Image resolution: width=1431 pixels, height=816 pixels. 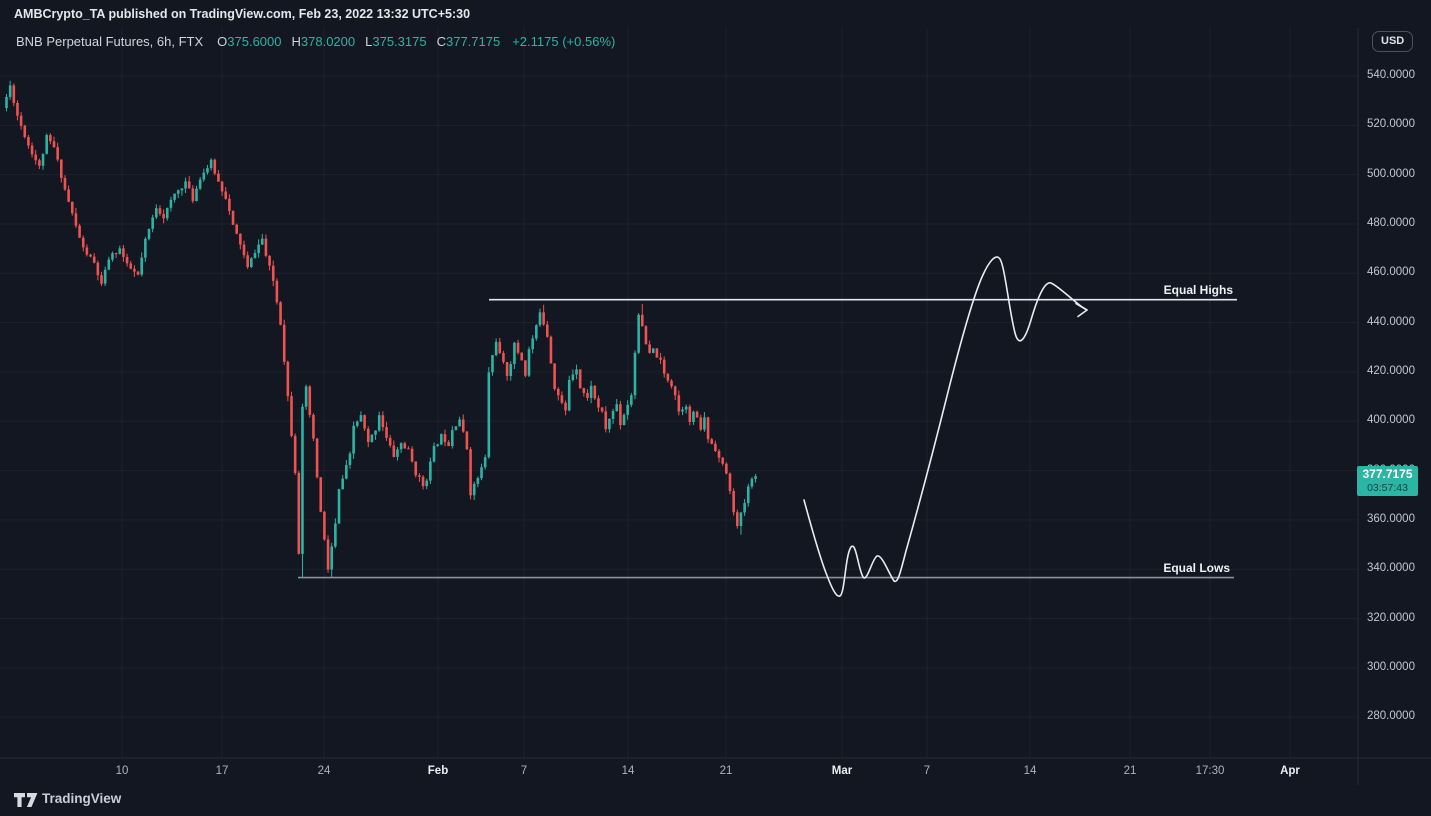 I want to click on price-tick-label: 360.0000, so click(x=1391, y=518).